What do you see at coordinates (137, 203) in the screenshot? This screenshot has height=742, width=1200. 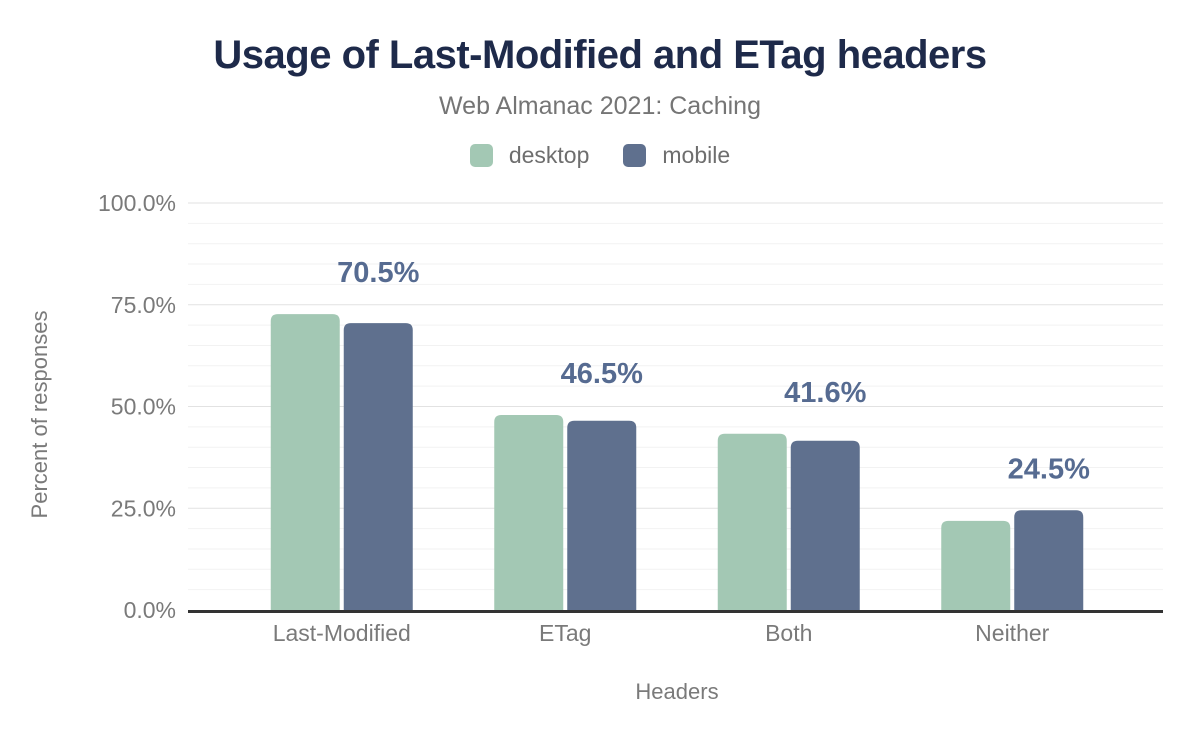 I see `y-tick-label: 100.0%` at bounding box center [137, 203].